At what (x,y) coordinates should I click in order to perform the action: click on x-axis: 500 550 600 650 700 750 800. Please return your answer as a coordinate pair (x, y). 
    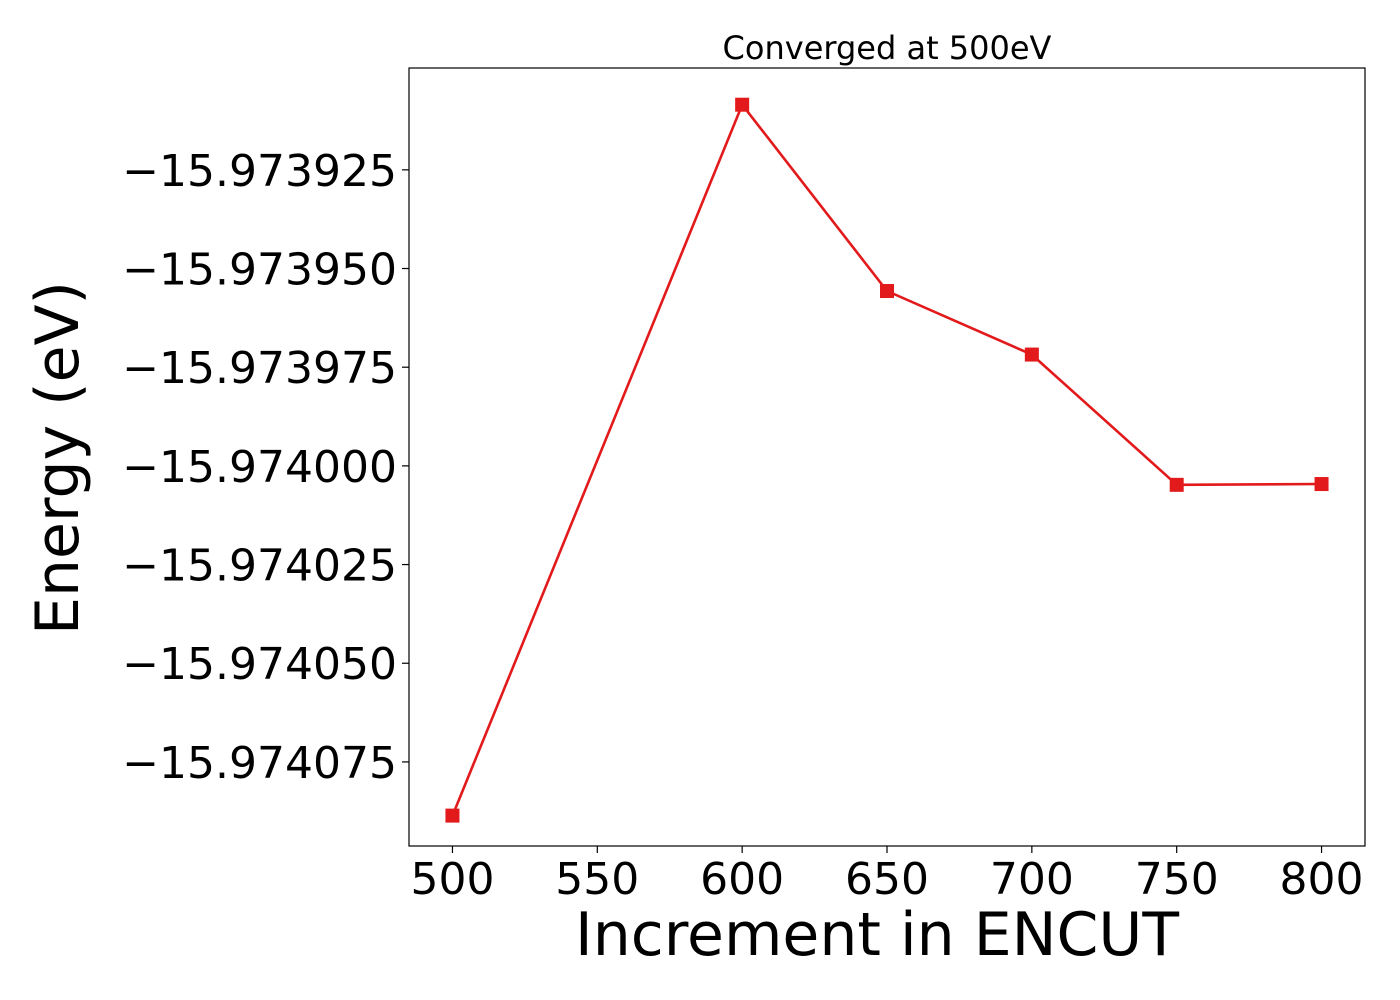
    Looking at the image, I should click on (887, 875).